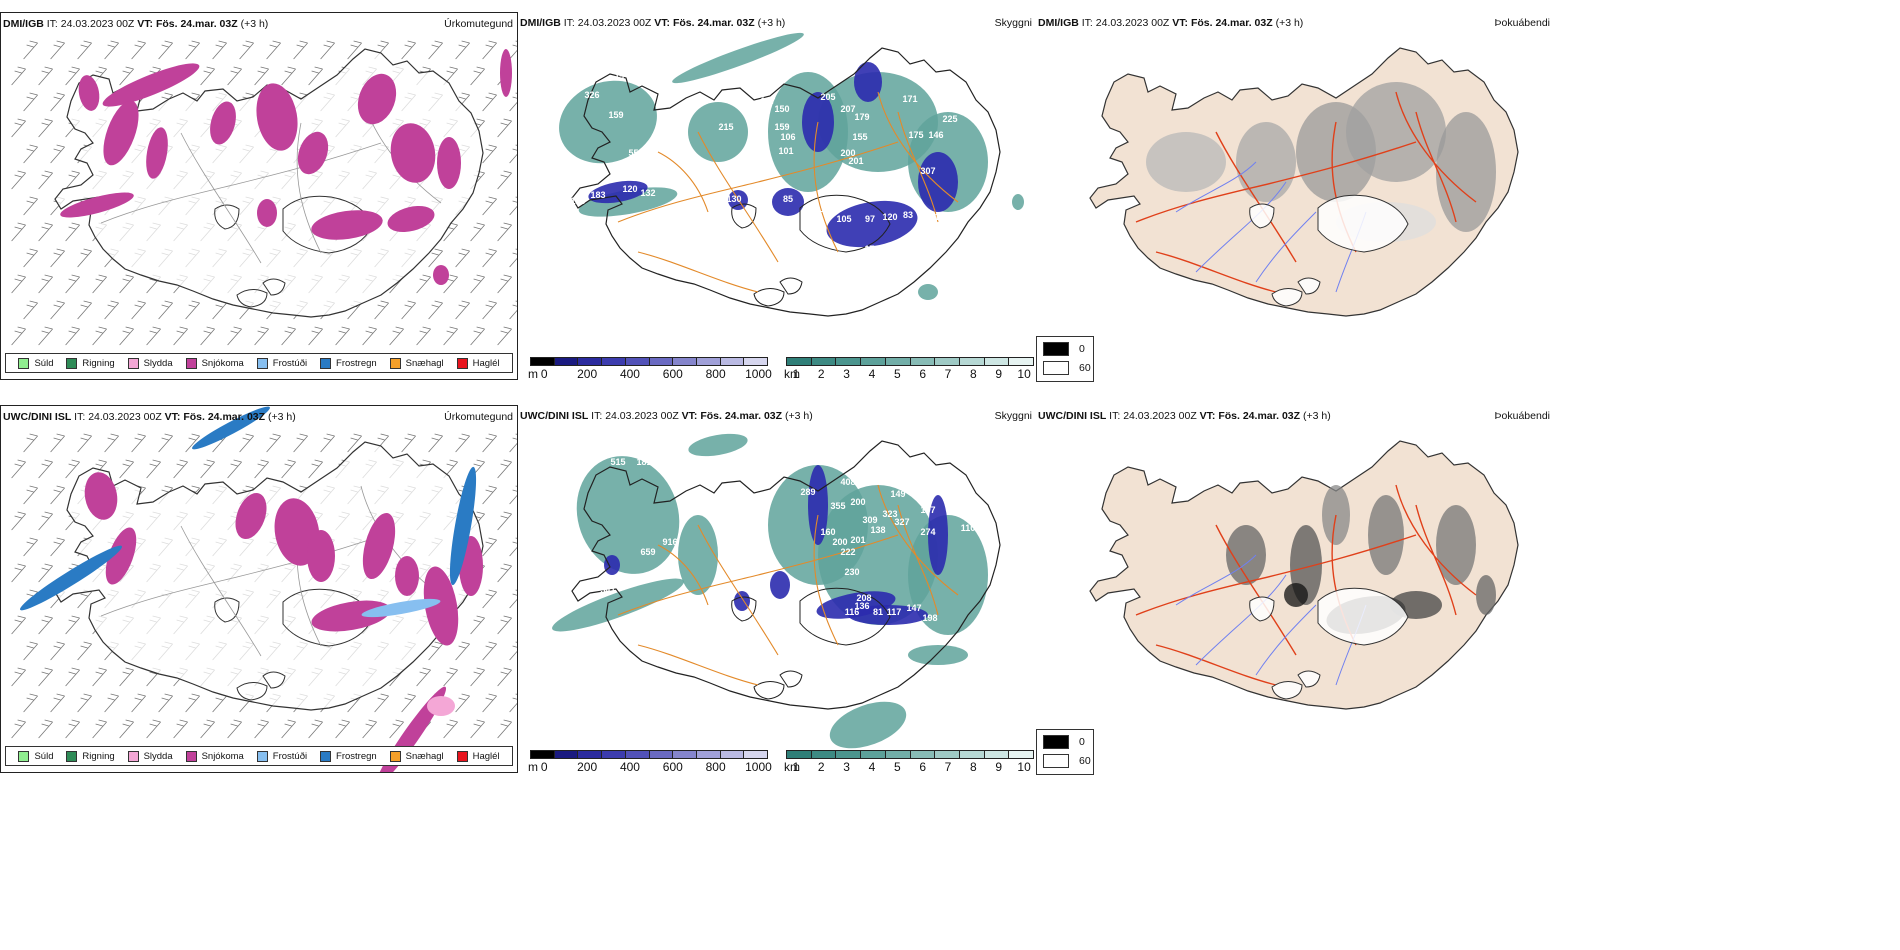 This screenshot has width=1900, height=950. I want to click on scale-tick-label: 0, so click(544, 767).